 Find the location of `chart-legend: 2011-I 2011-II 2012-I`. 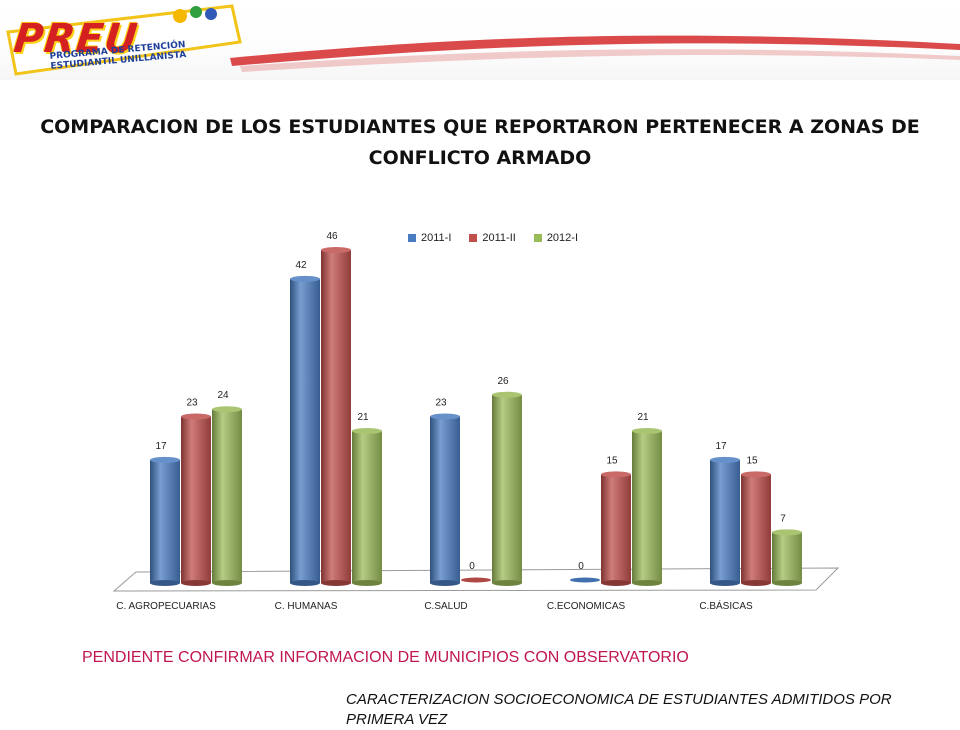

chart-legend: 2011-I 2011-II 2012-I is located at coordinates (493, 238).